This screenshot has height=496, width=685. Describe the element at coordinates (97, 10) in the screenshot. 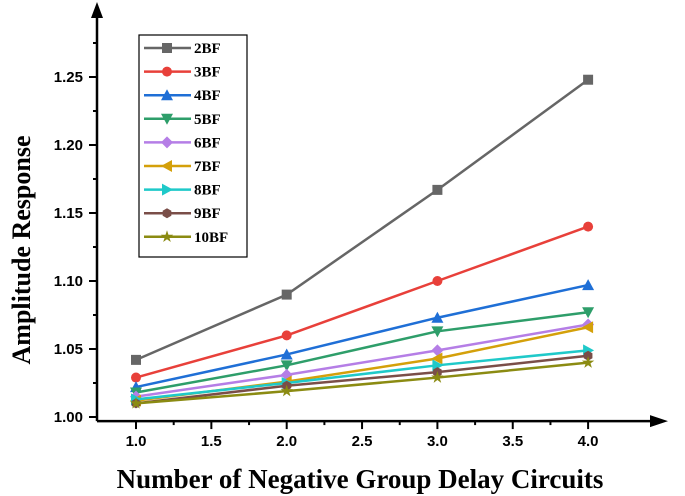

I see `y-axis-arrow` at that location.